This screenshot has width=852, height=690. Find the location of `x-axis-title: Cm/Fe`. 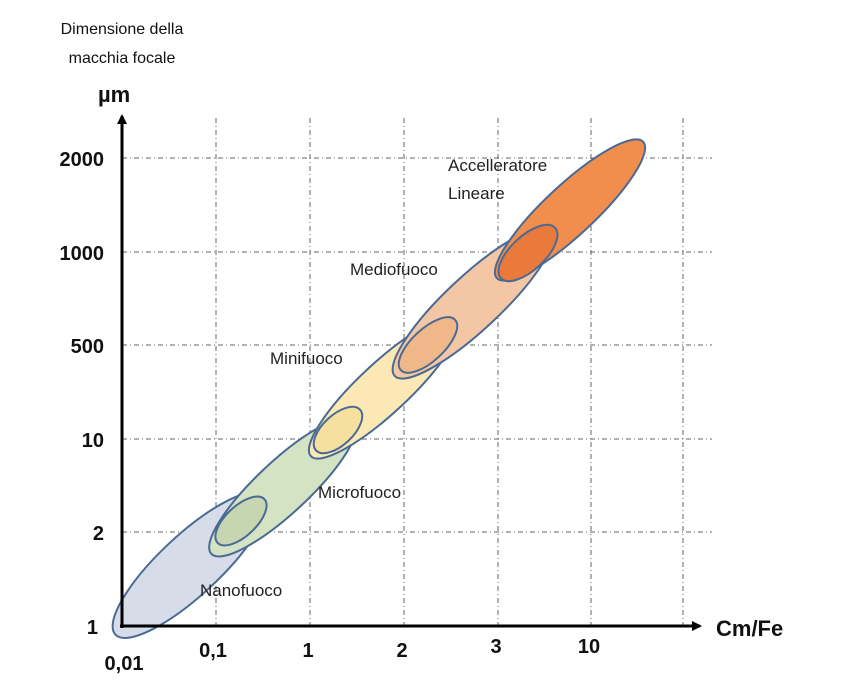

x-axis-title: Cm/Fe is located at coordinates (749, 628).